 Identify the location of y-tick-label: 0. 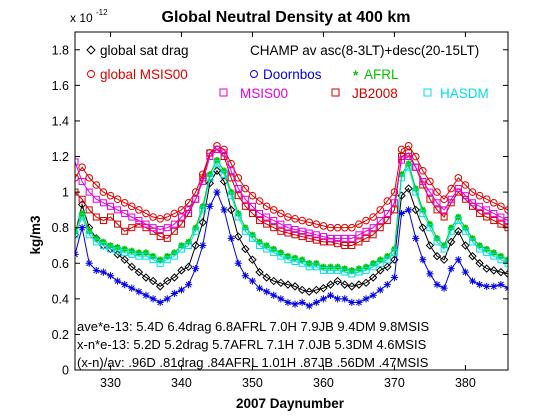
(65, 371).